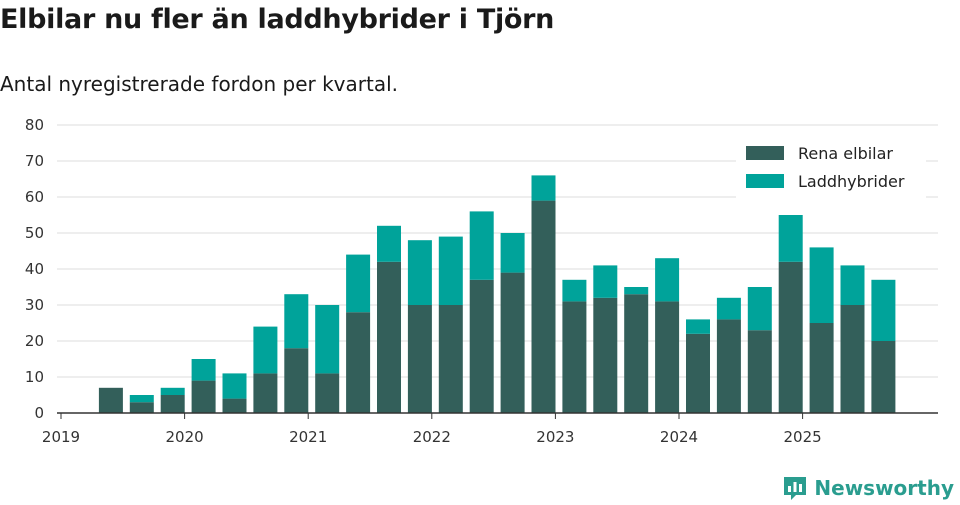 The width and height of the screenshot is (960, 505). Describe the element at coordinates (759, 309) in the screenshot. I see `bar-hybrid-2024-q3` at that location.